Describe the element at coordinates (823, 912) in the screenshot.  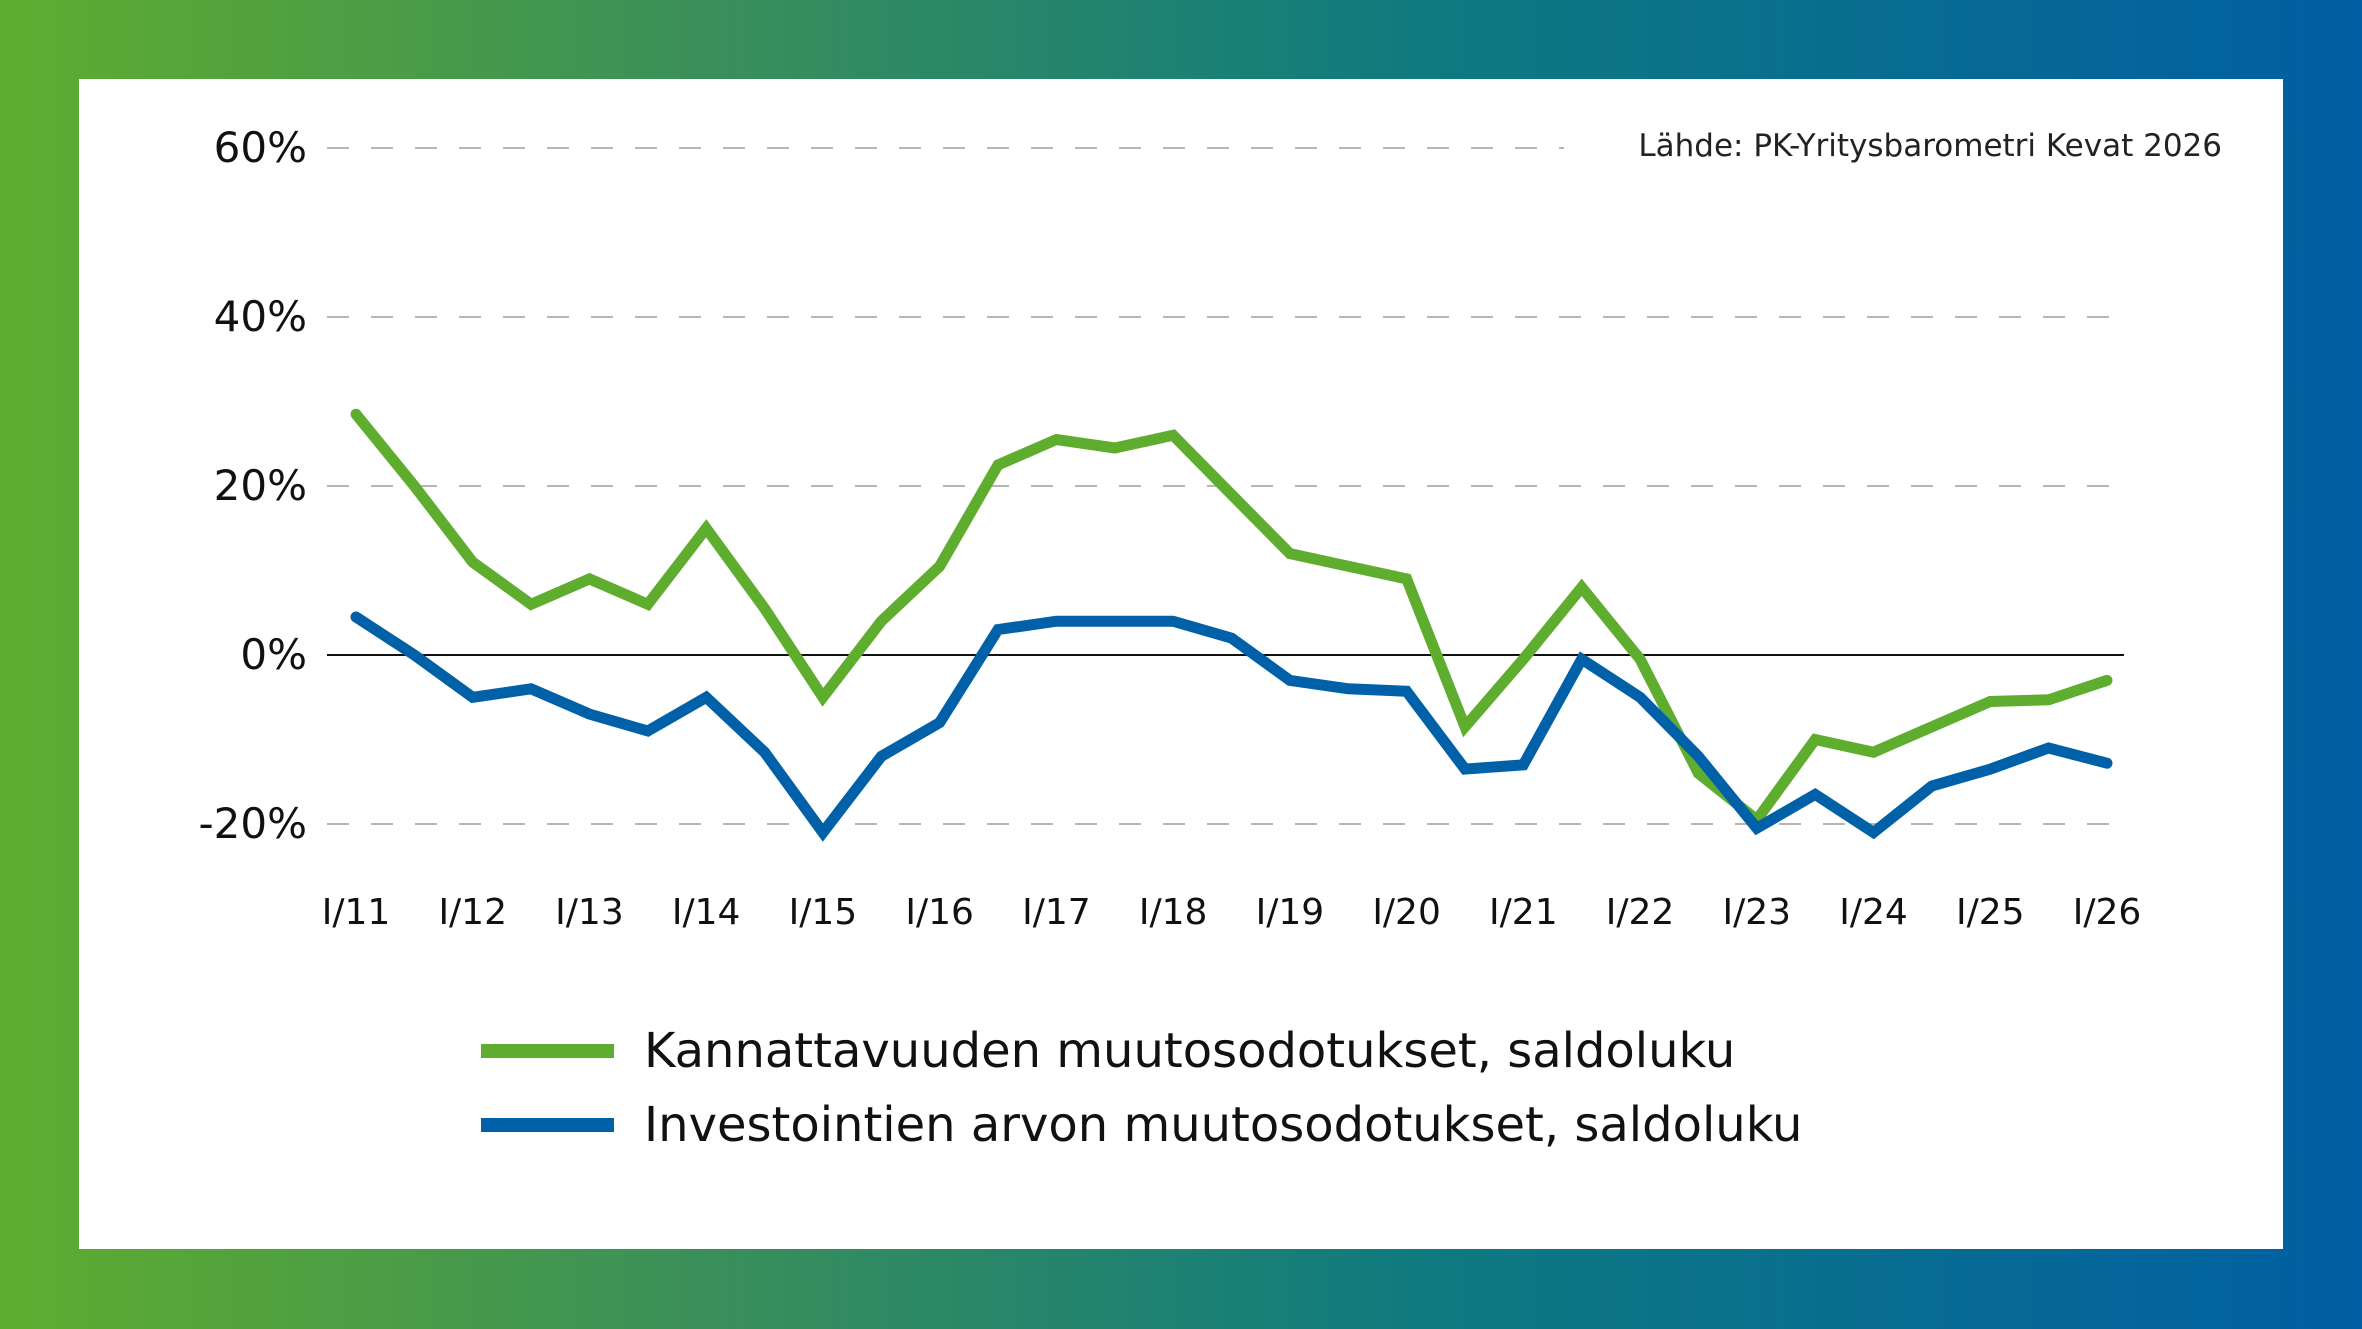
I see `x-tick-label: I/15` at that location.